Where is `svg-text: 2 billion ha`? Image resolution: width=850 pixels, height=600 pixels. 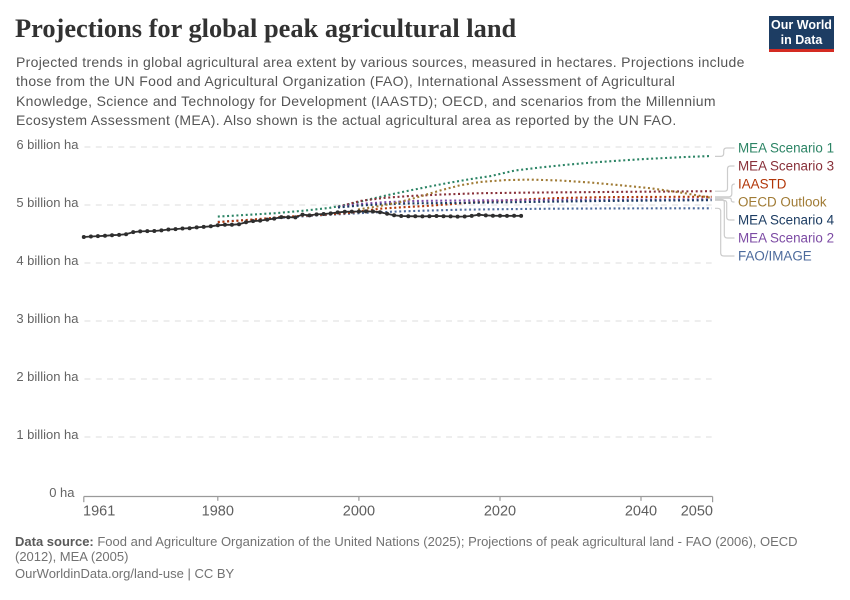 svg-text: 2 billion ha is located at coordinates (47, 376).